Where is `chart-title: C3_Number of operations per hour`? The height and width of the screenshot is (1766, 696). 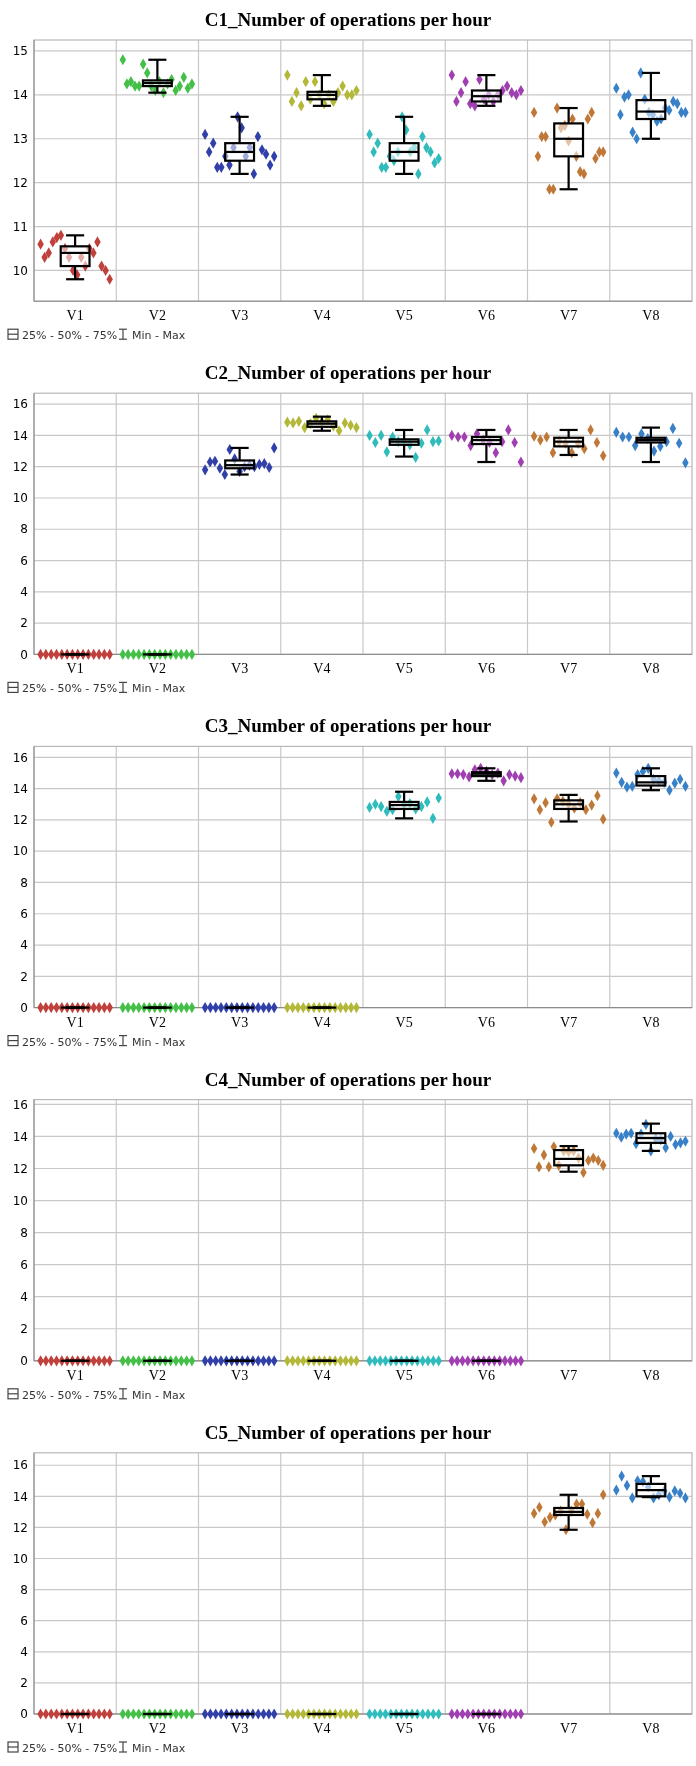
chart-title: C3_Number of operations per hour is located at coordinates (348, 726).